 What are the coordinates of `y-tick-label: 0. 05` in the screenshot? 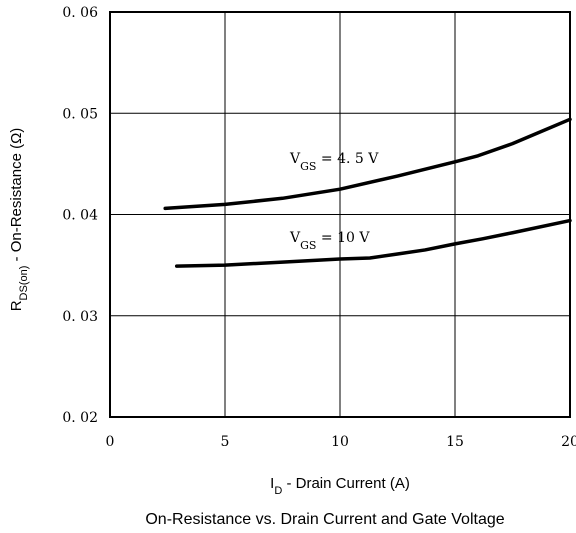 It's located at (80, 114).